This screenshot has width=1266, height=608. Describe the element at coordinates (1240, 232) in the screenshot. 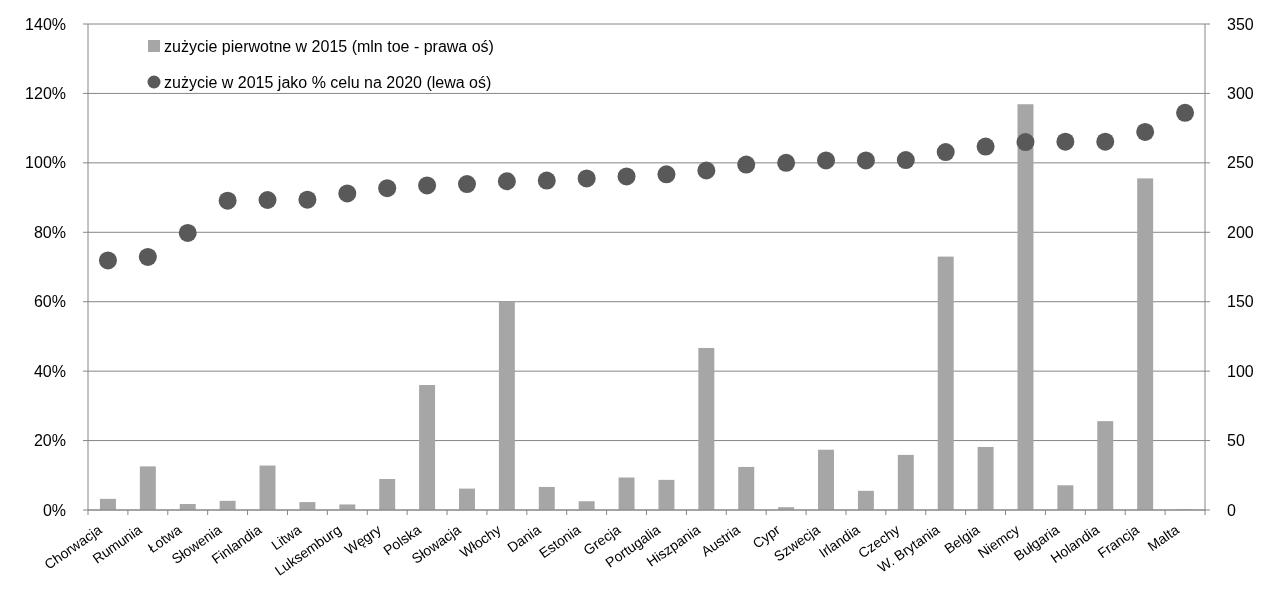

I see `y2-tick-label: 200` at that location.